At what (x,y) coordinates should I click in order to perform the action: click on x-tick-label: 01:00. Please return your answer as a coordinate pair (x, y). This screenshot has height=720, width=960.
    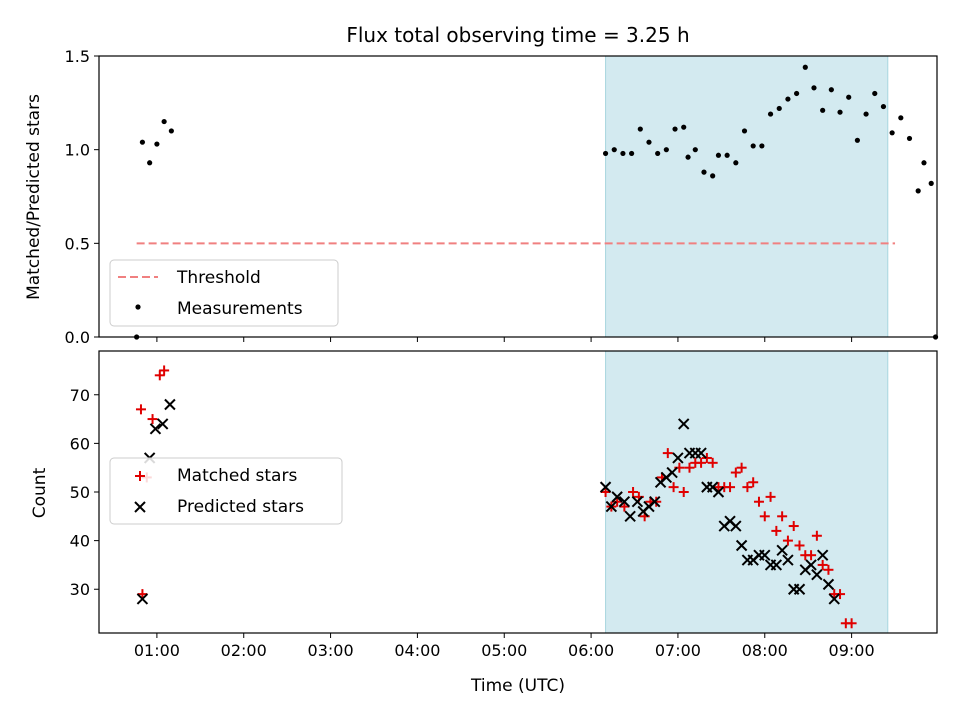
    Looking at the image, I should click on (157, 650).